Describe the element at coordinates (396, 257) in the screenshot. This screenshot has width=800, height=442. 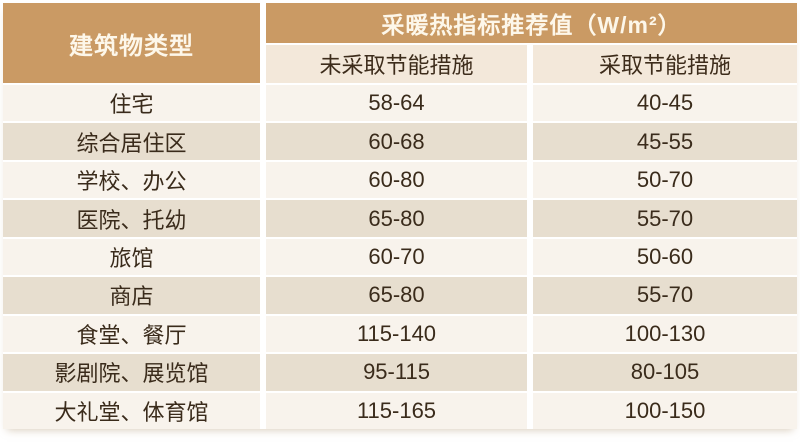
I see `no-measures-cell: 60-70` at that location.